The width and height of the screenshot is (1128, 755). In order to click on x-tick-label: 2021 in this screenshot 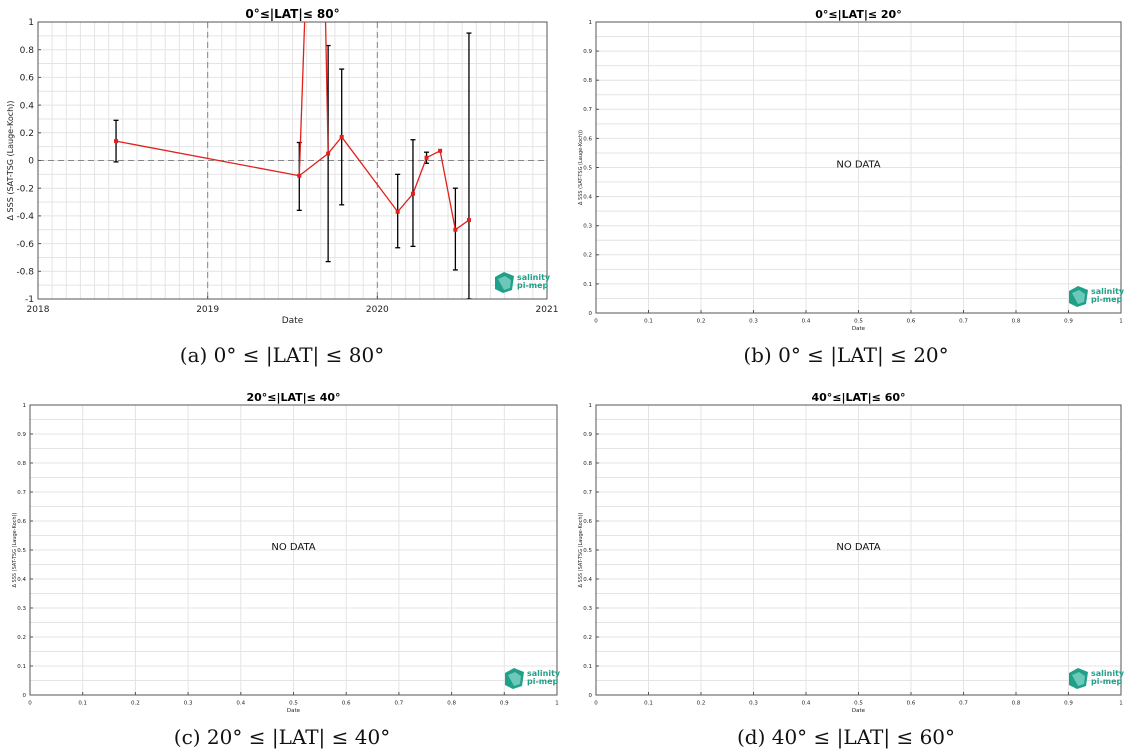, I will do `click(547, 310)`.